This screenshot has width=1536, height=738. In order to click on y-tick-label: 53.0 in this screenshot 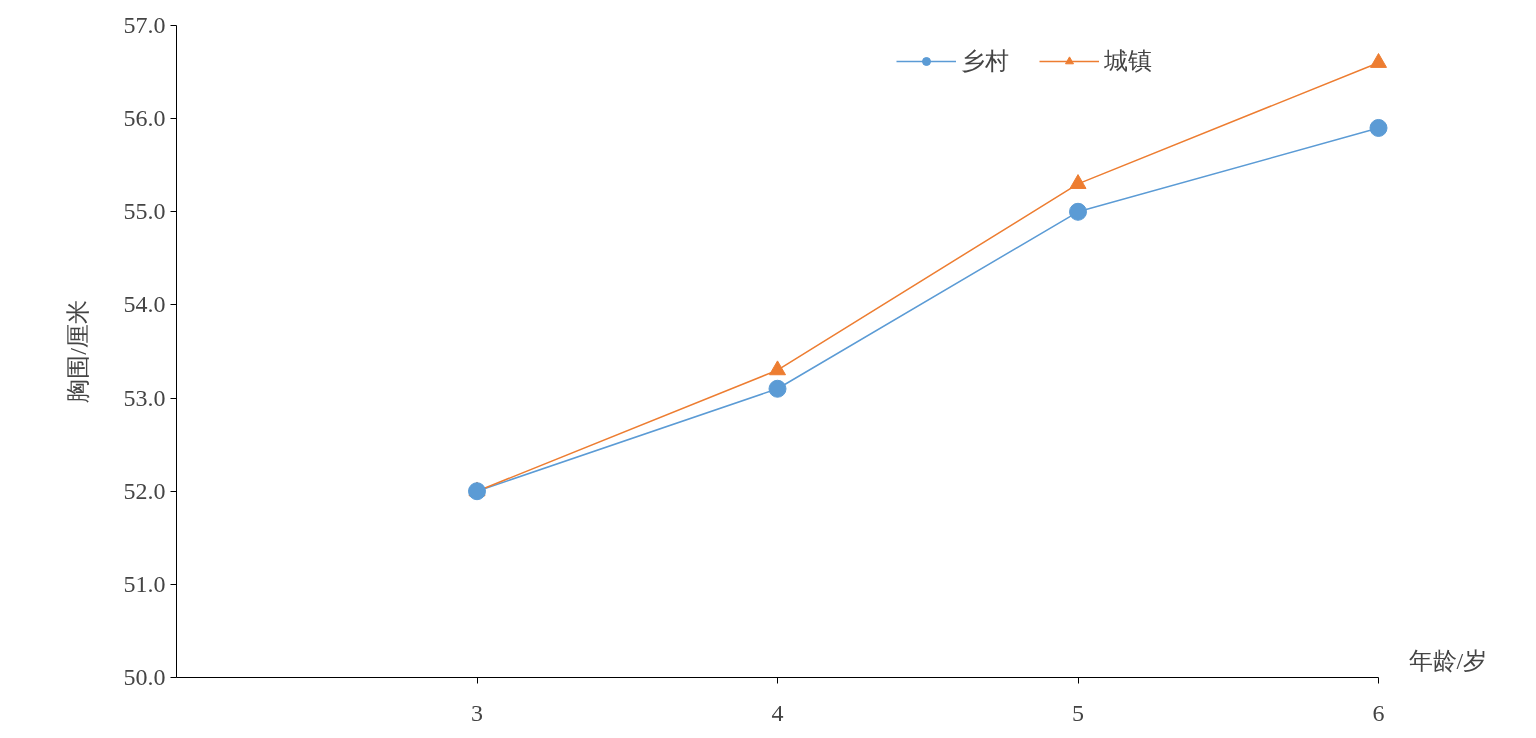, I will do `click(144, 397)`.